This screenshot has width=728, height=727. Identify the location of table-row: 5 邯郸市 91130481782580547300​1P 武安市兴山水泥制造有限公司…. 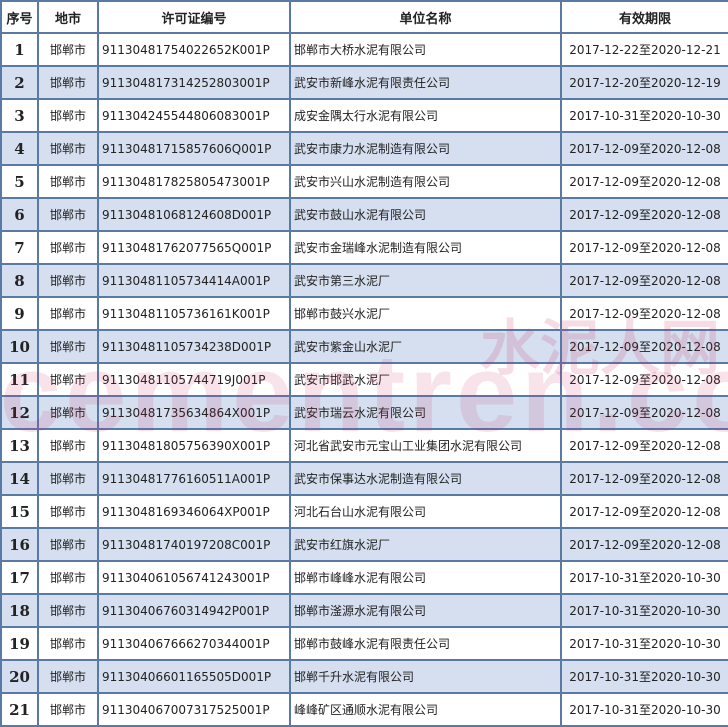
(364, 181).